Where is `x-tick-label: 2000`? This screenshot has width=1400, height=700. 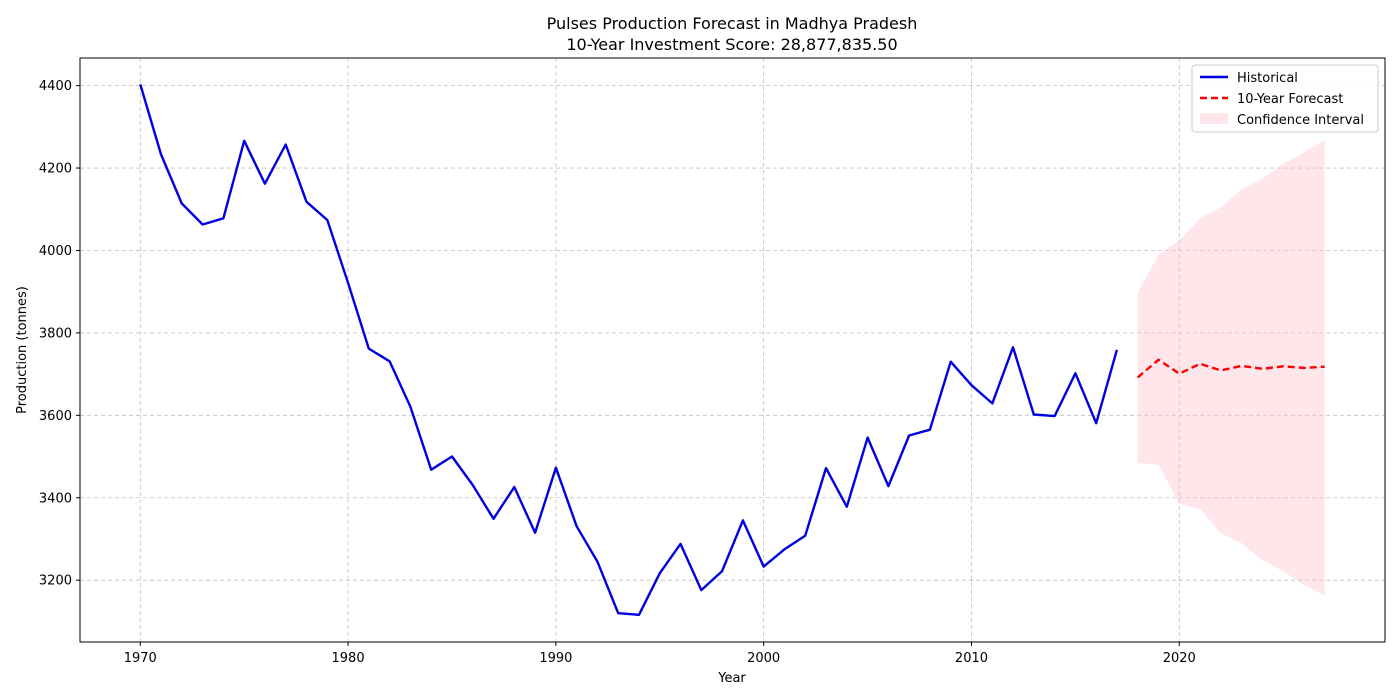 x-tick-label: 2000 is located at coordinates (763, 658).